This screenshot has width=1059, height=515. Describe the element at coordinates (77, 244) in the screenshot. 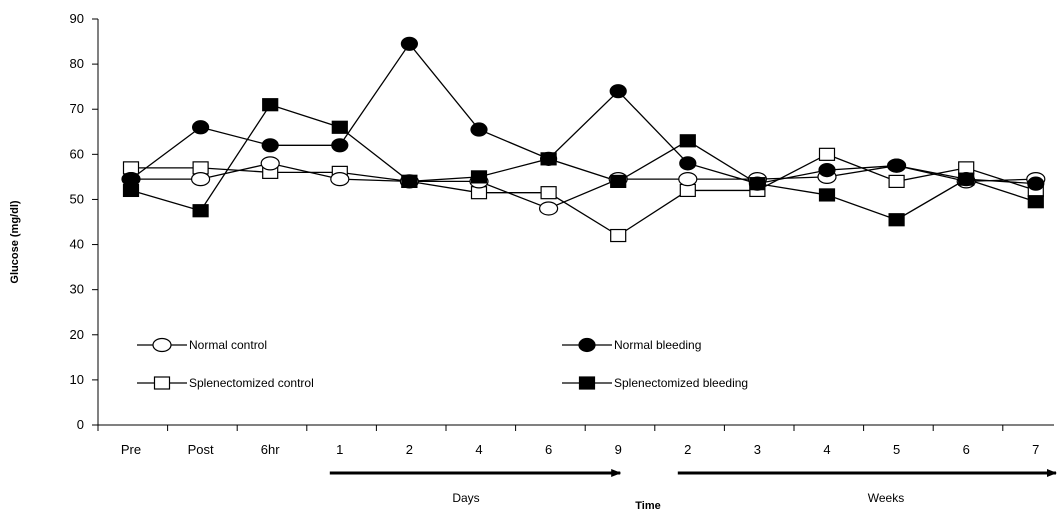

I see `y-tick-label: 40` at that location.